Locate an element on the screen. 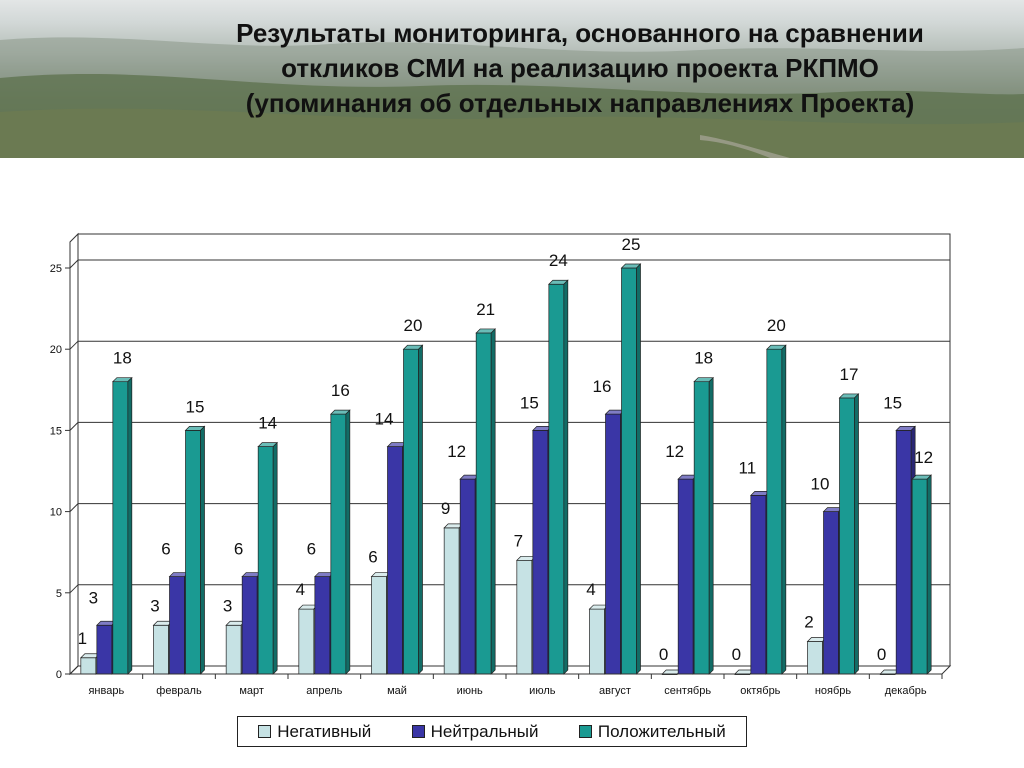 This screenshot has width=1024, height=768. data-label-positive: 16 is located at coordinates (340, 390).